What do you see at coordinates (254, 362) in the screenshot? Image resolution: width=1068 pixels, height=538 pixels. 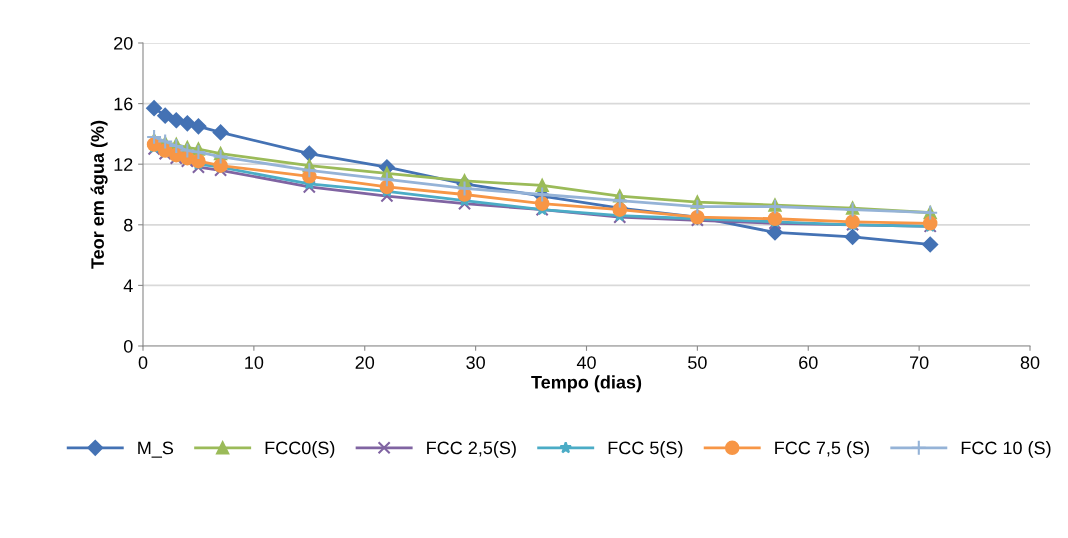 I see `x-tick-label: 10` at bounding box center [254, 362].